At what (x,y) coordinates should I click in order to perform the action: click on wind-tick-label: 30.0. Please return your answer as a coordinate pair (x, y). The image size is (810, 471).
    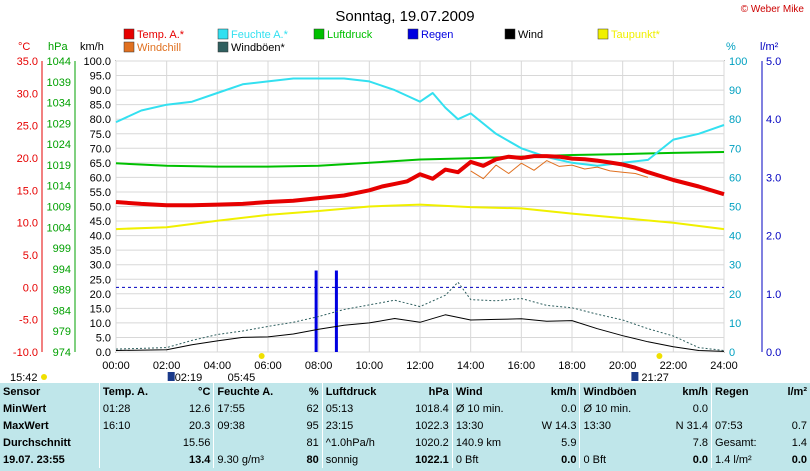
    Looking at the image, I should click on (100, 266).